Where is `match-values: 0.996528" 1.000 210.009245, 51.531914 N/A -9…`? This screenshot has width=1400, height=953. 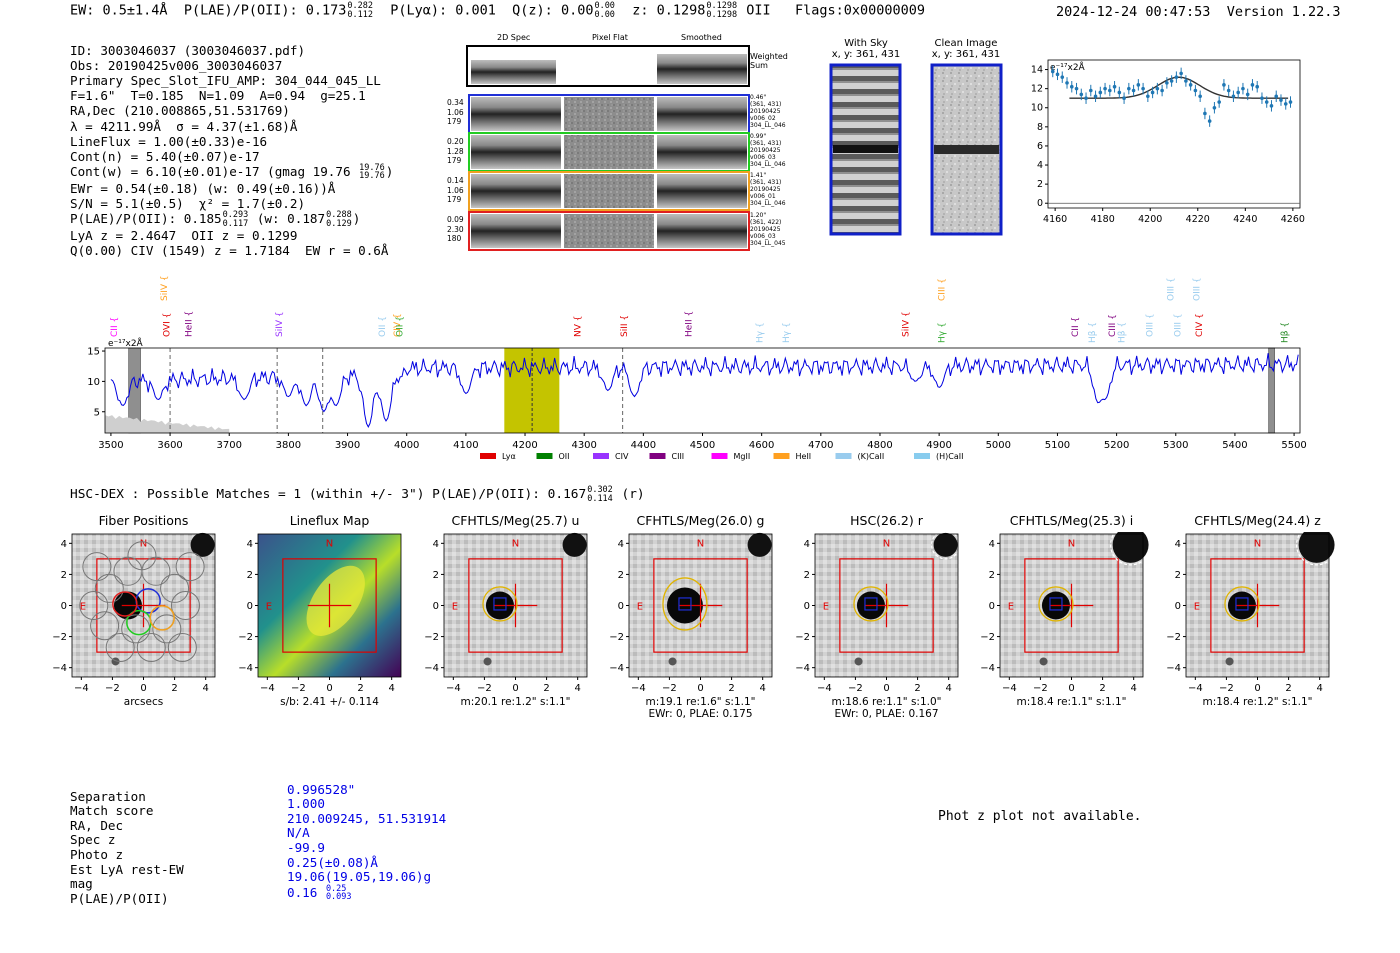 match-values: 0.996528" 1.000 210.009245, 51.531914 N/A -9… is located at coordinates (366, 842).